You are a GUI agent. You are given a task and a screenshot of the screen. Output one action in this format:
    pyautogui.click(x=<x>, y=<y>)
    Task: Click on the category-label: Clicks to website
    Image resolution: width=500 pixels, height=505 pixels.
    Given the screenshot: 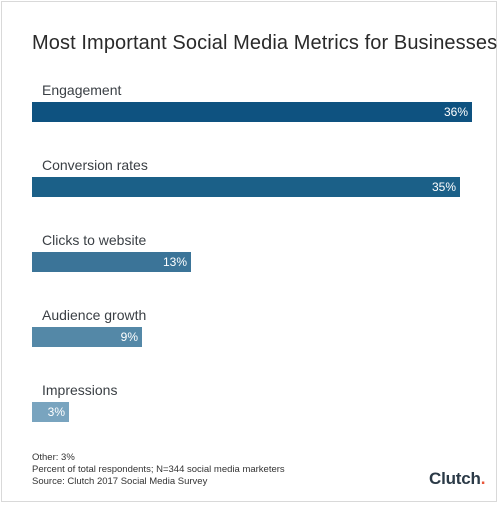 What is the action you would take?
    pyautogui.click(x=94, y=240)
    